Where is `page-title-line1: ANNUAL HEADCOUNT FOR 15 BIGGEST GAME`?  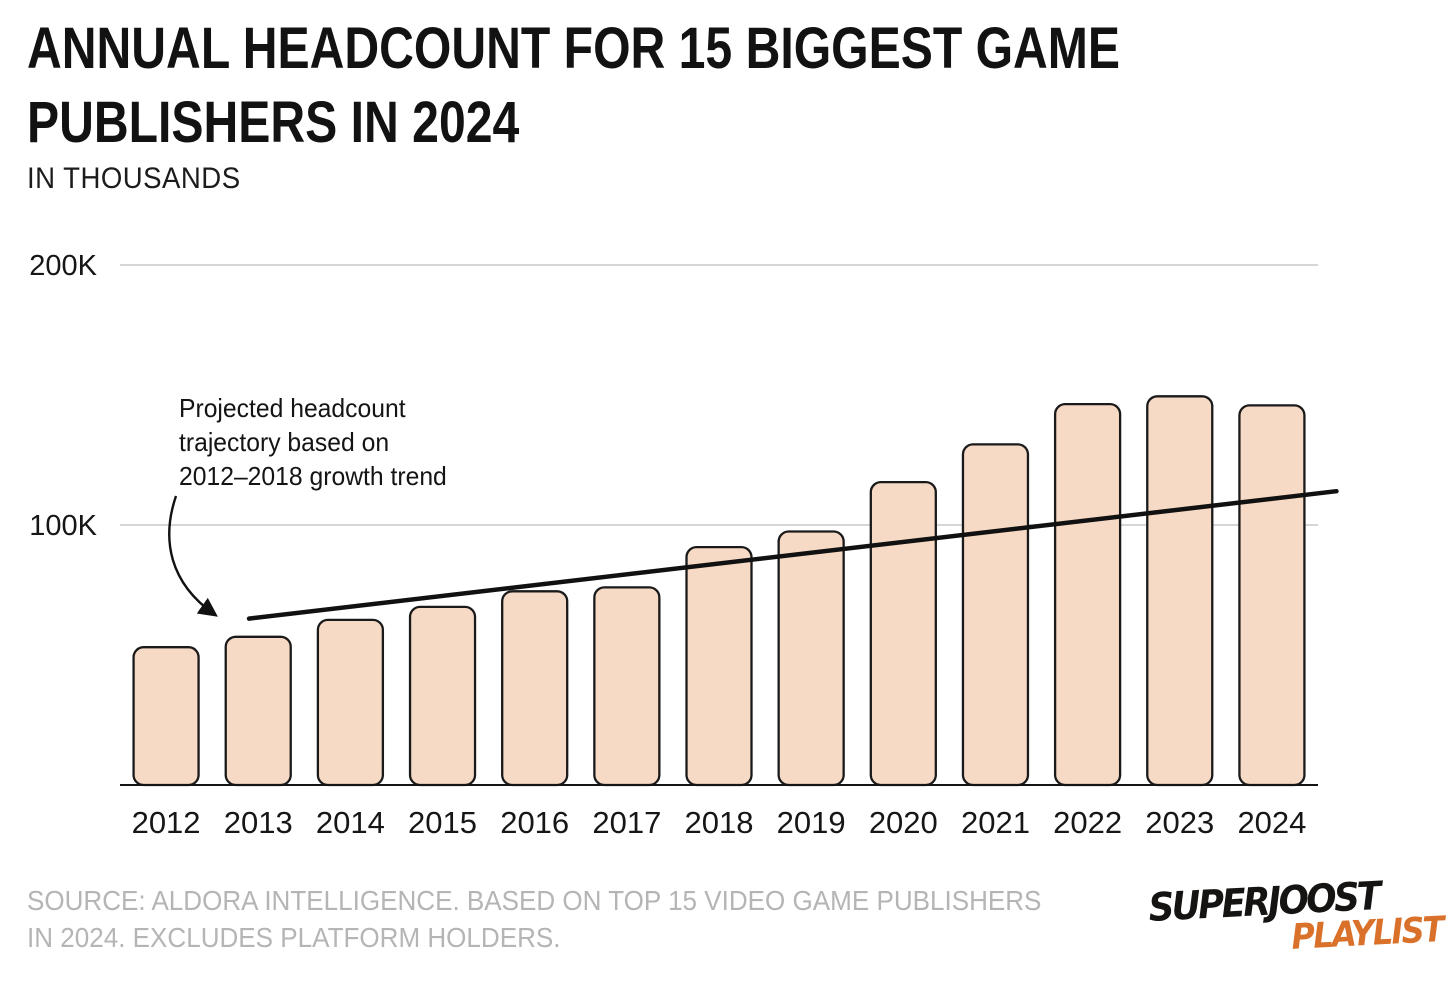 page-title-line1: ANNUAL HEADCOUNT FOR 15 BIGGEST GAME is located at coordinates (574, 48).